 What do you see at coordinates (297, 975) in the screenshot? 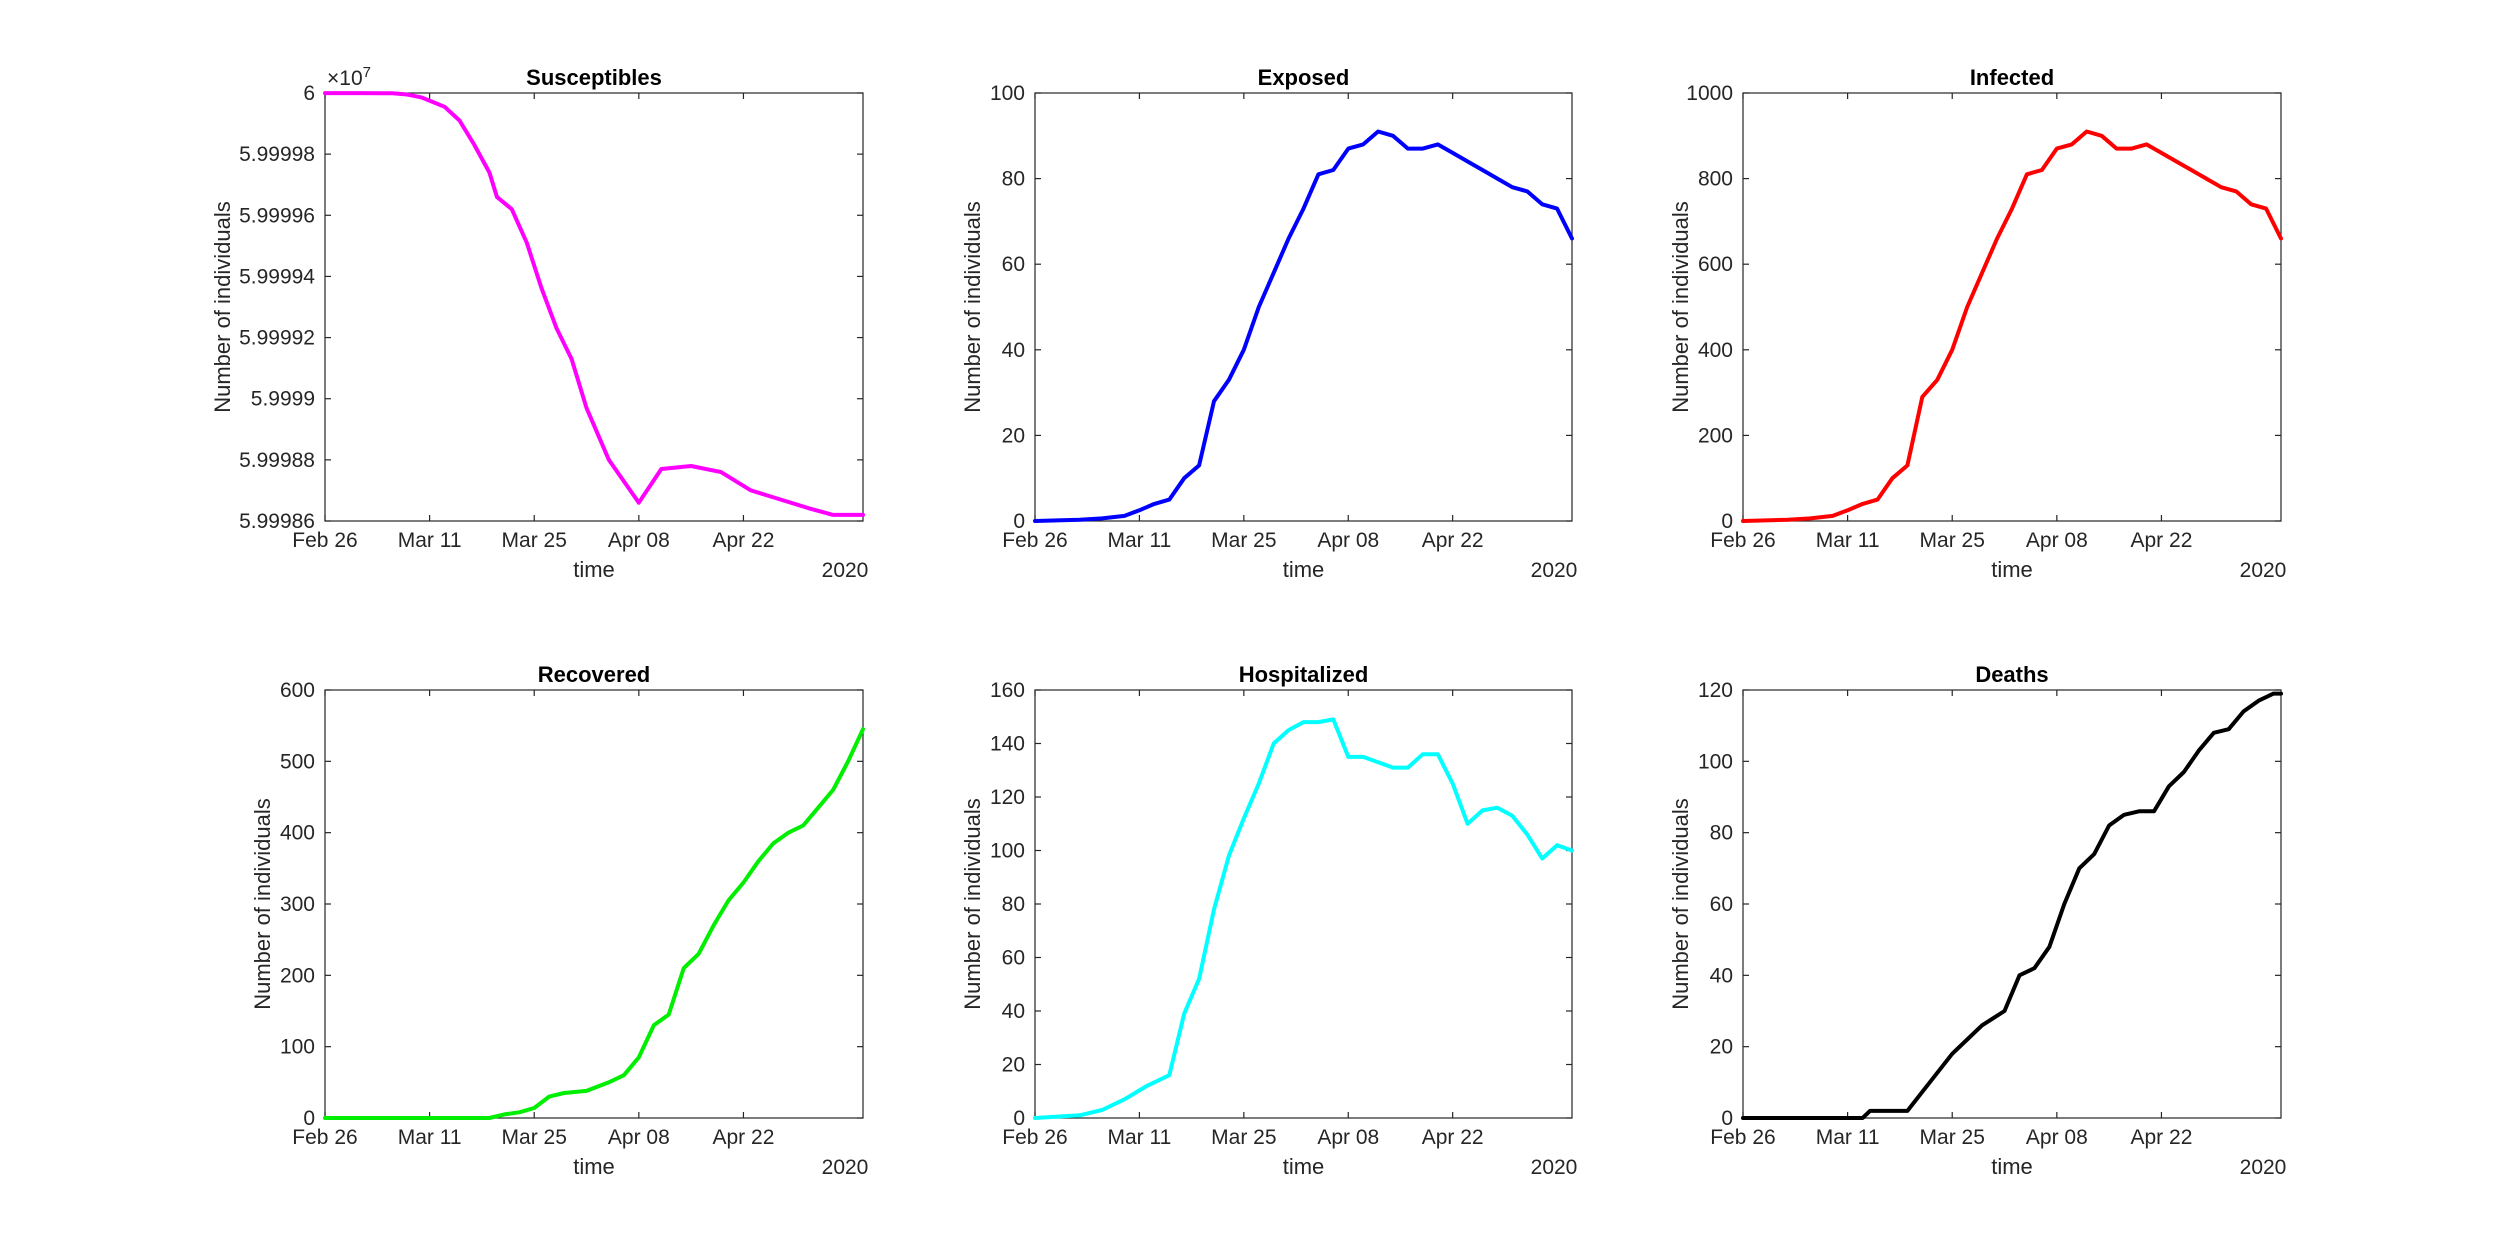
I see `y-tick-label: 200` at bounding box center [297, 975].